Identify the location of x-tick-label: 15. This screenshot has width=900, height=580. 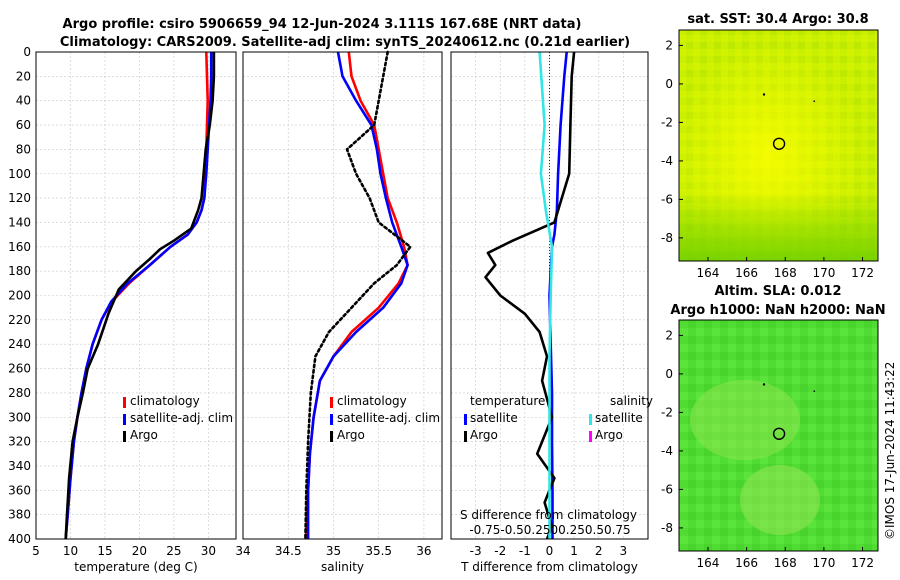
(104, 551).